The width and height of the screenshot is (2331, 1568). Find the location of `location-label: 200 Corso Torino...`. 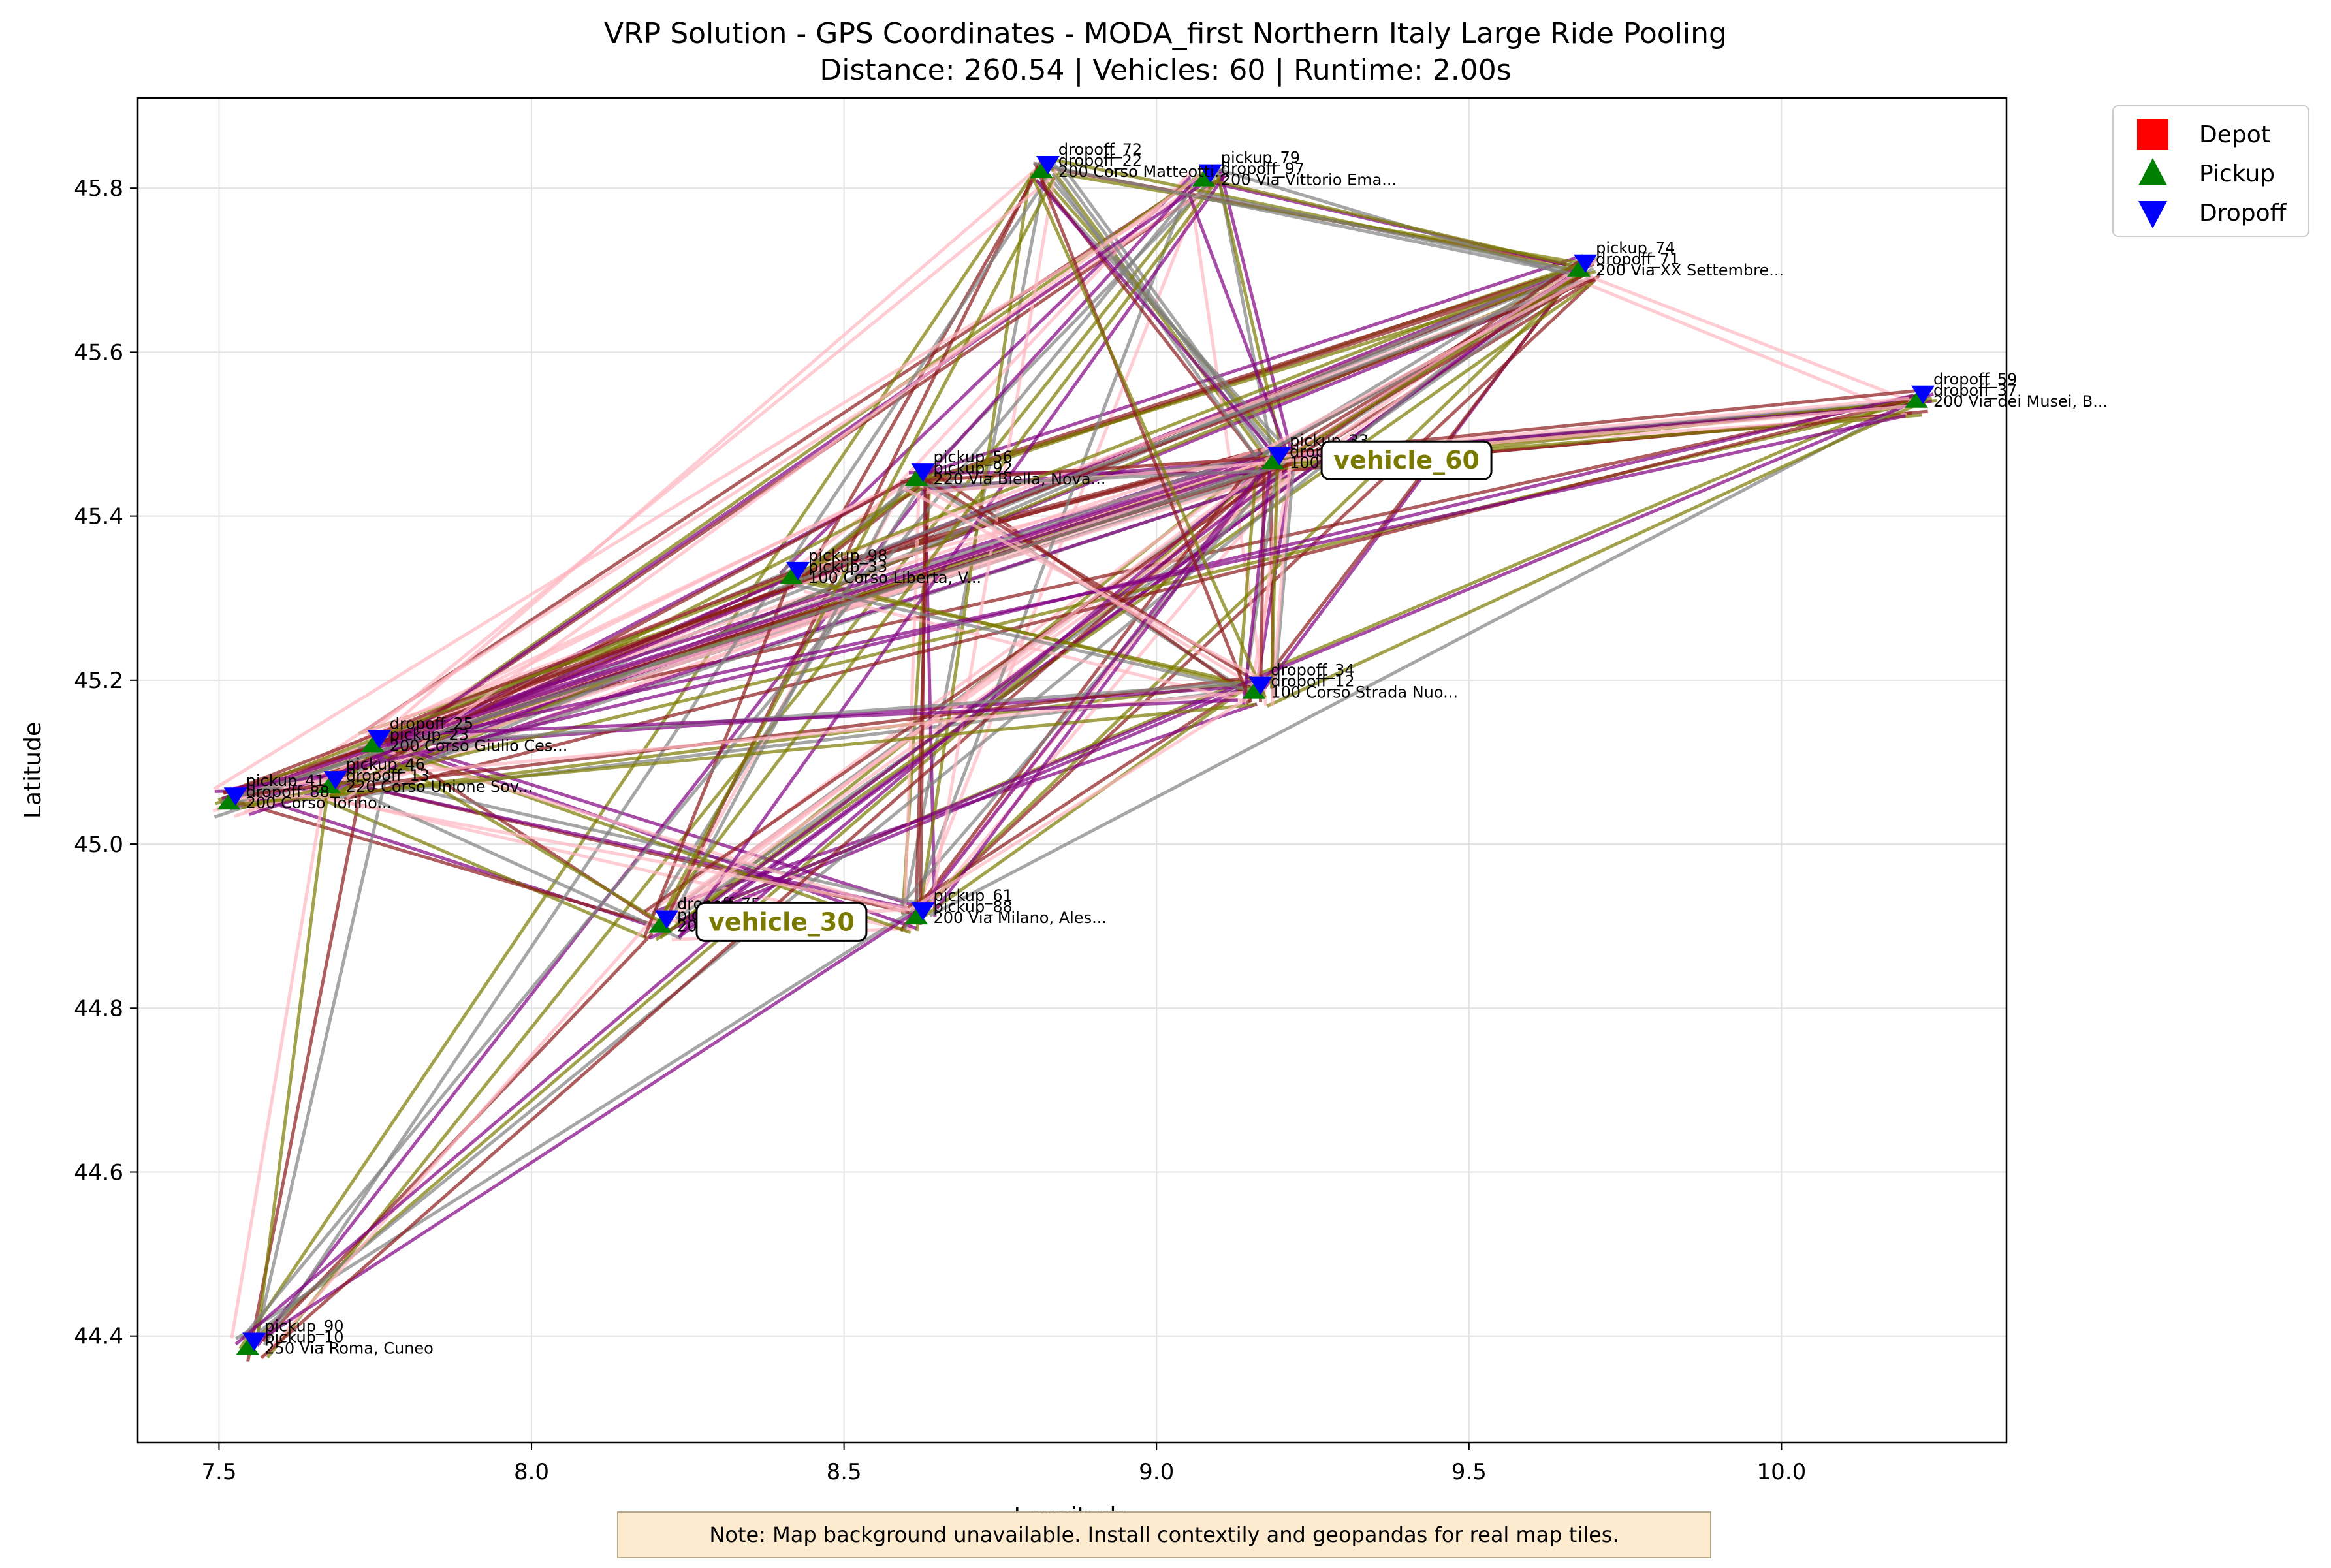

location-label: 200 Corso Torino... is located at coordinates (319, 803).